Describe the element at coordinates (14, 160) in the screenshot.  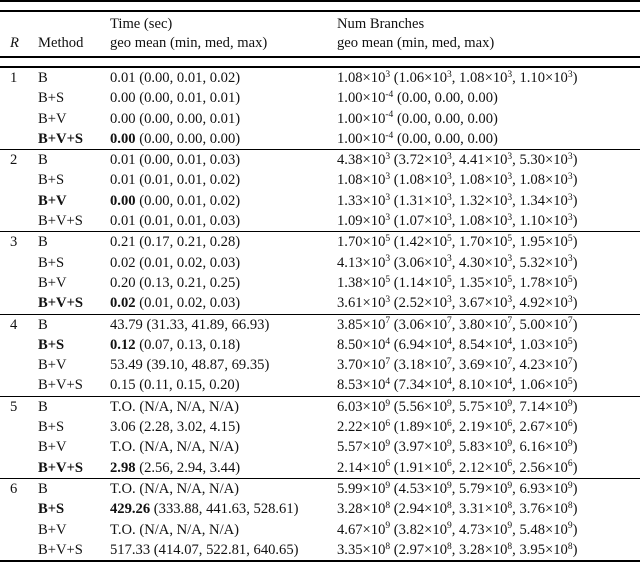
I see `r-value: 2` at that location.